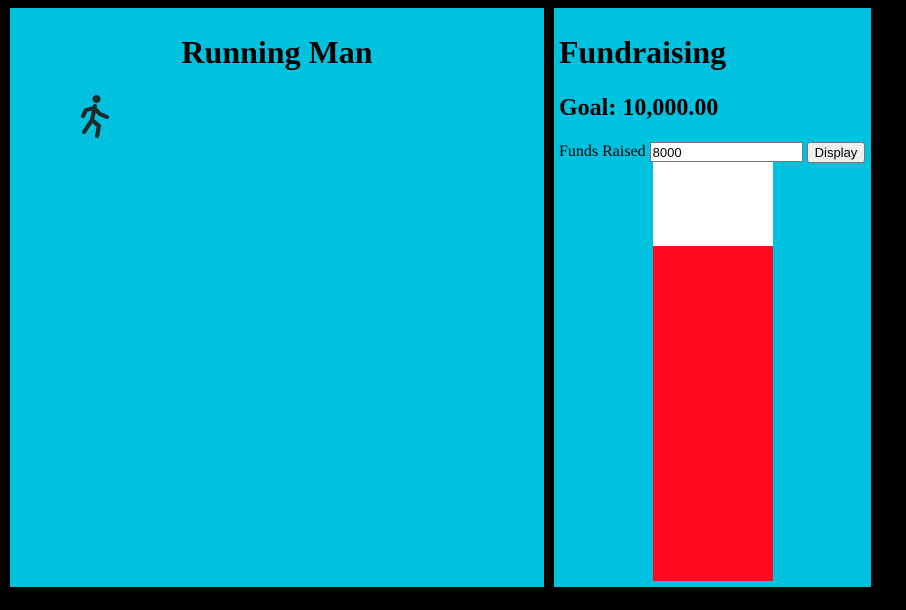 The height and width of the screenshot is (610, 906). Describe the element at coordinates (602, 151) in the screenshot. I see `funds-raised-label: Funds Raised` at that location.